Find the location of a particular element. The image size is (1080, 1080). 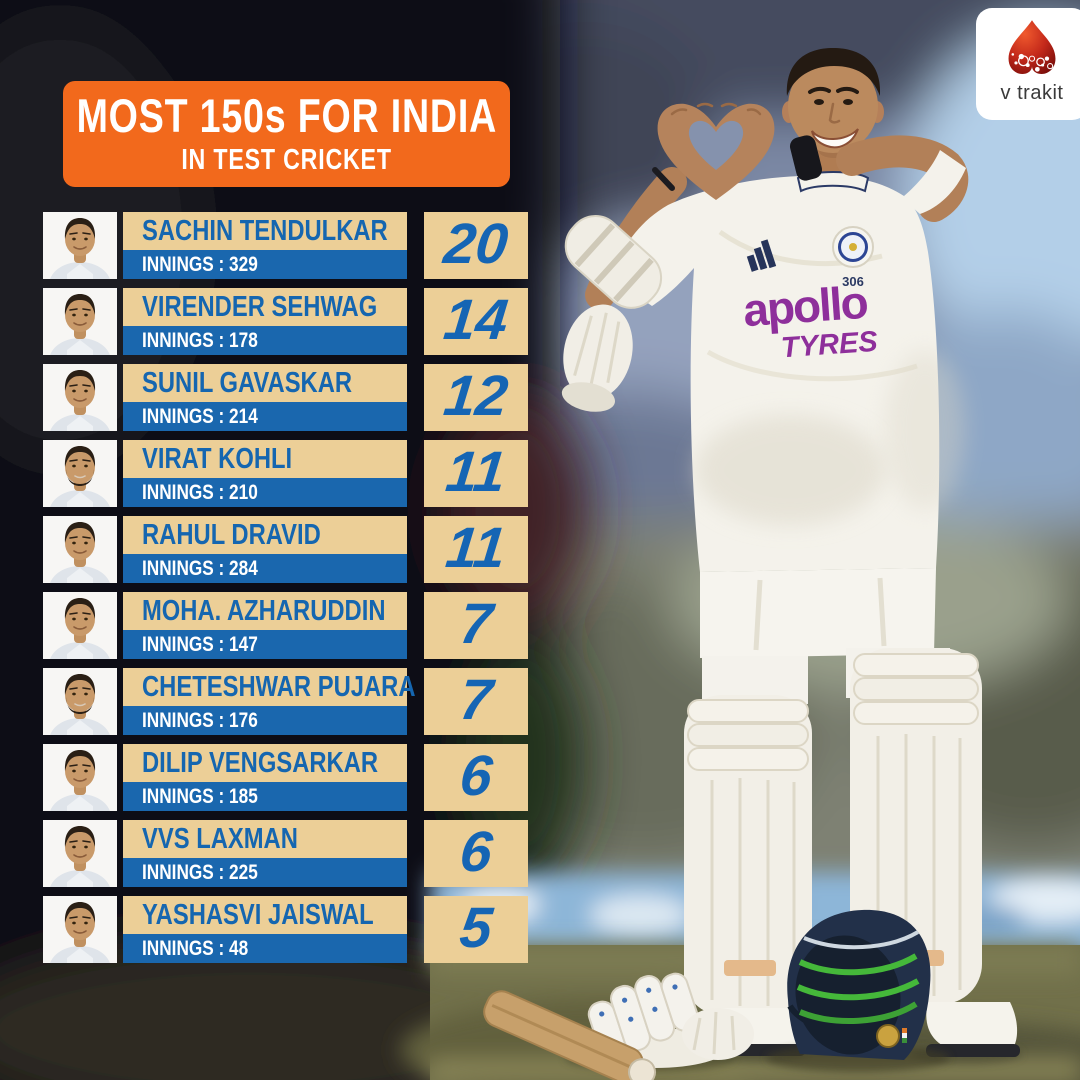

player-innings: INNINGS : 225 is located at coordinates (265, 872).